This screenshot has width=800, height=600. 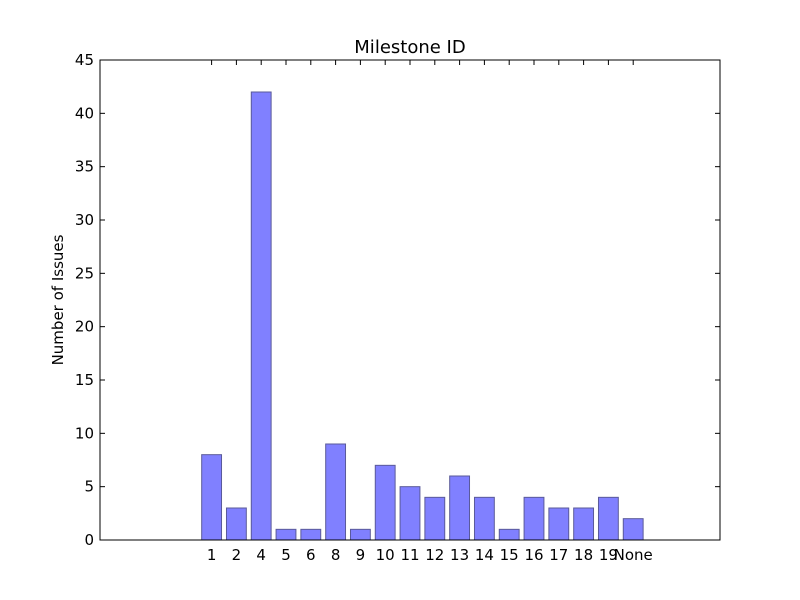 I want to click on y-tick-label-5: 5, so click(x=89, y=487).